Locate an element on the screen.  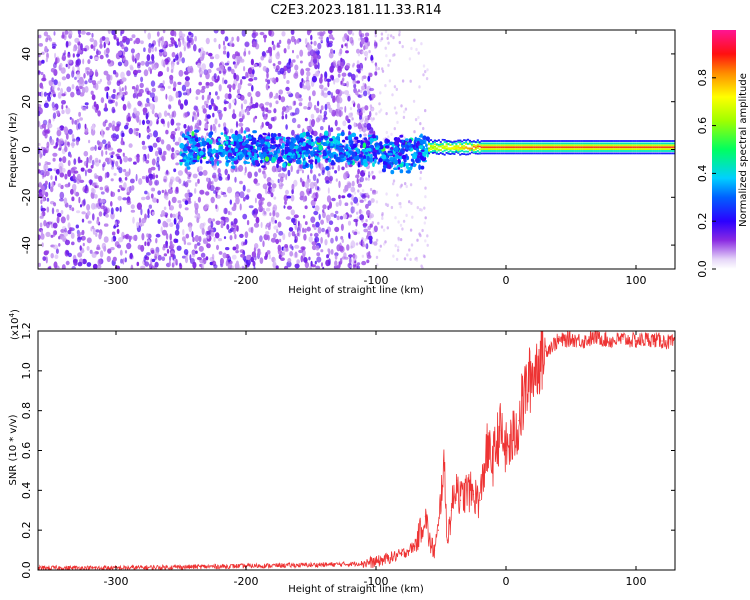
x-tick-label: -300 is located at coordinates (116, 280).